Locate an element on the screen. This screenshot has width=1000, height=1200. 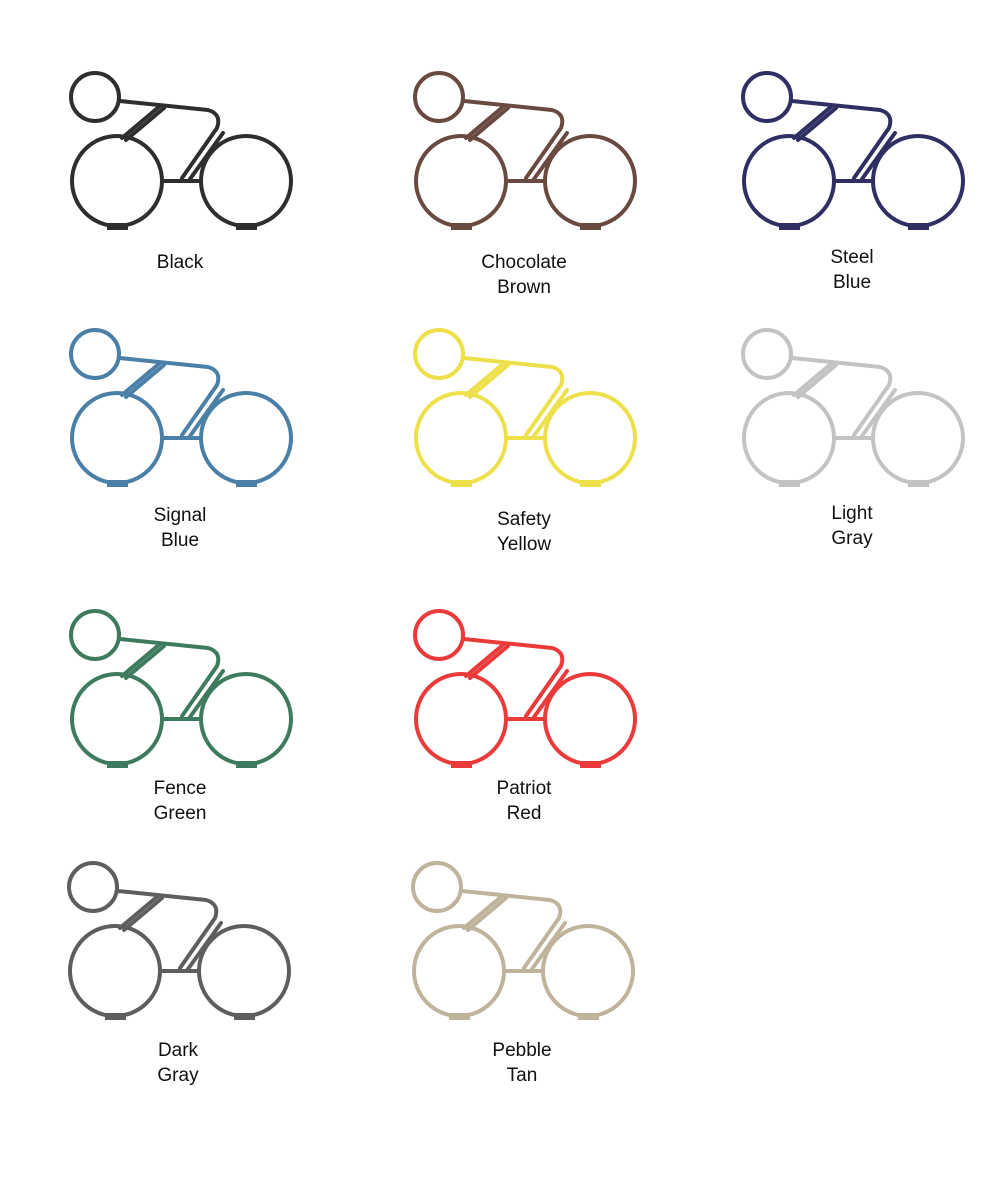
color-label: Black is located at coordinates (180, 262).